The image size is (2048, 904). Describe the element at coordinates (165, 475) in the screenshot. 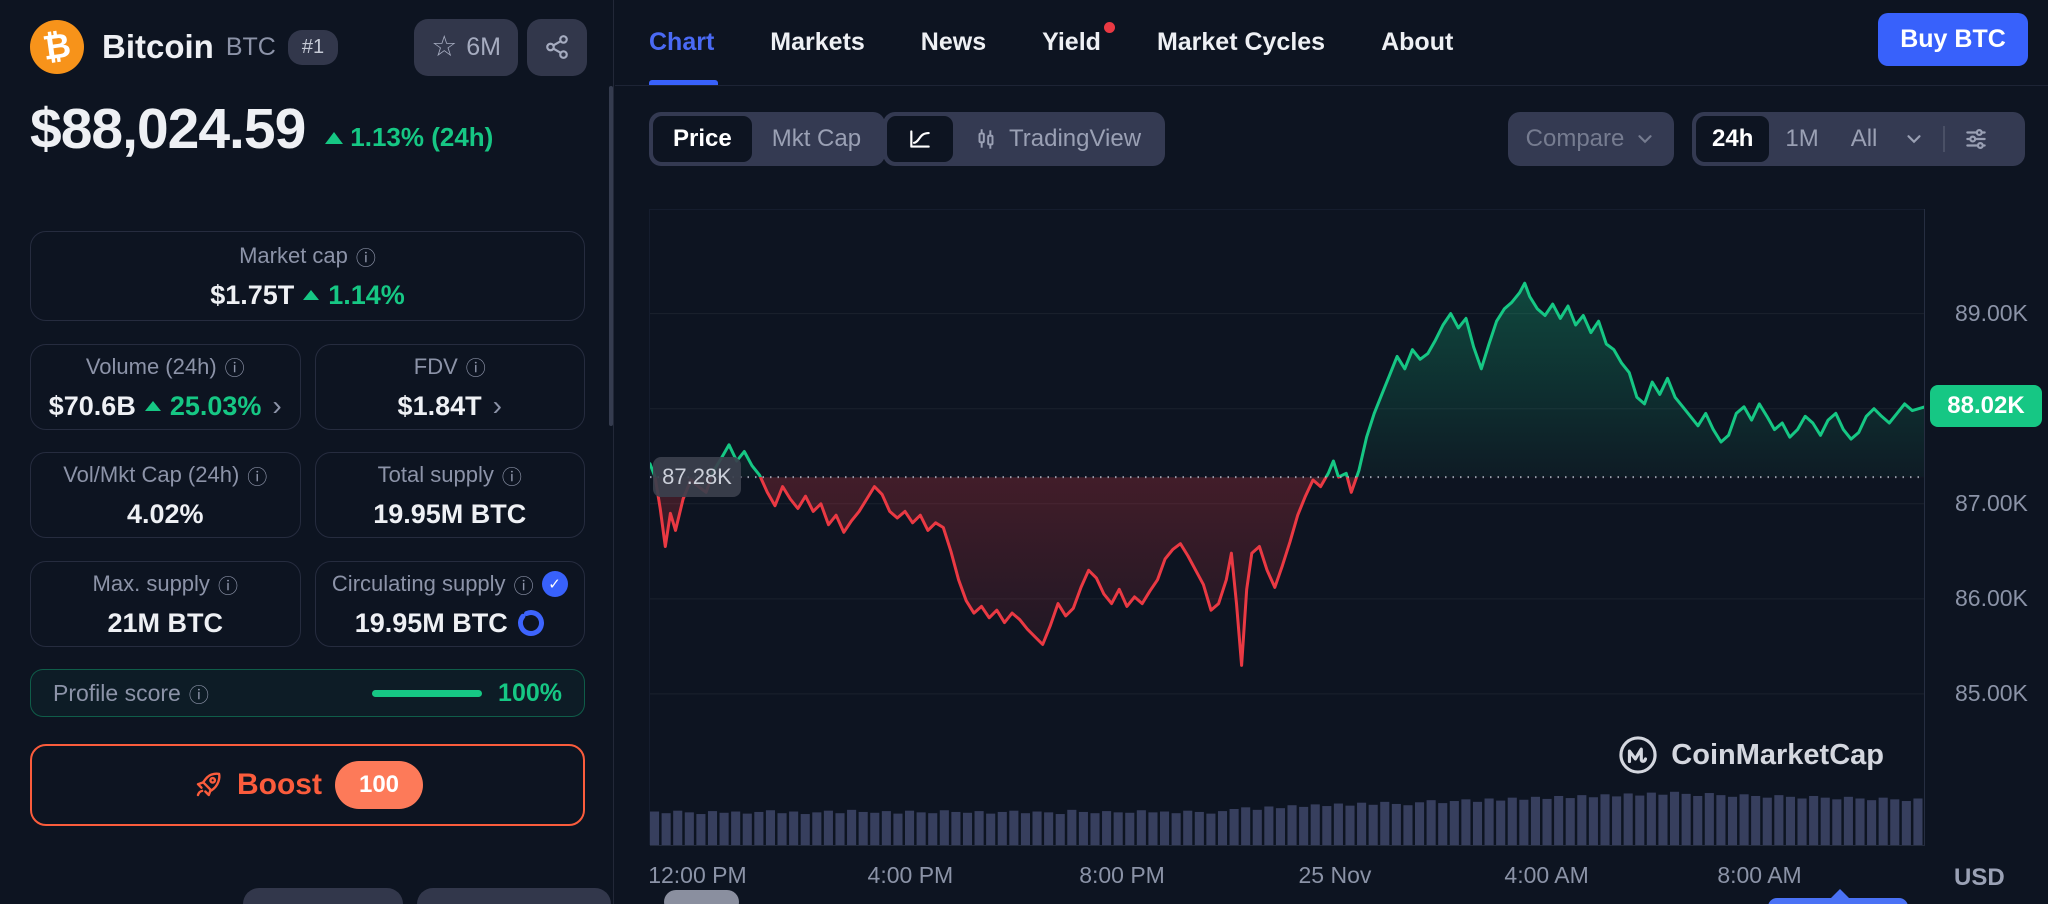

I see `vol-mkt-cap-label: Vol/Mkt Cap (24h) ⓘ` at that location.